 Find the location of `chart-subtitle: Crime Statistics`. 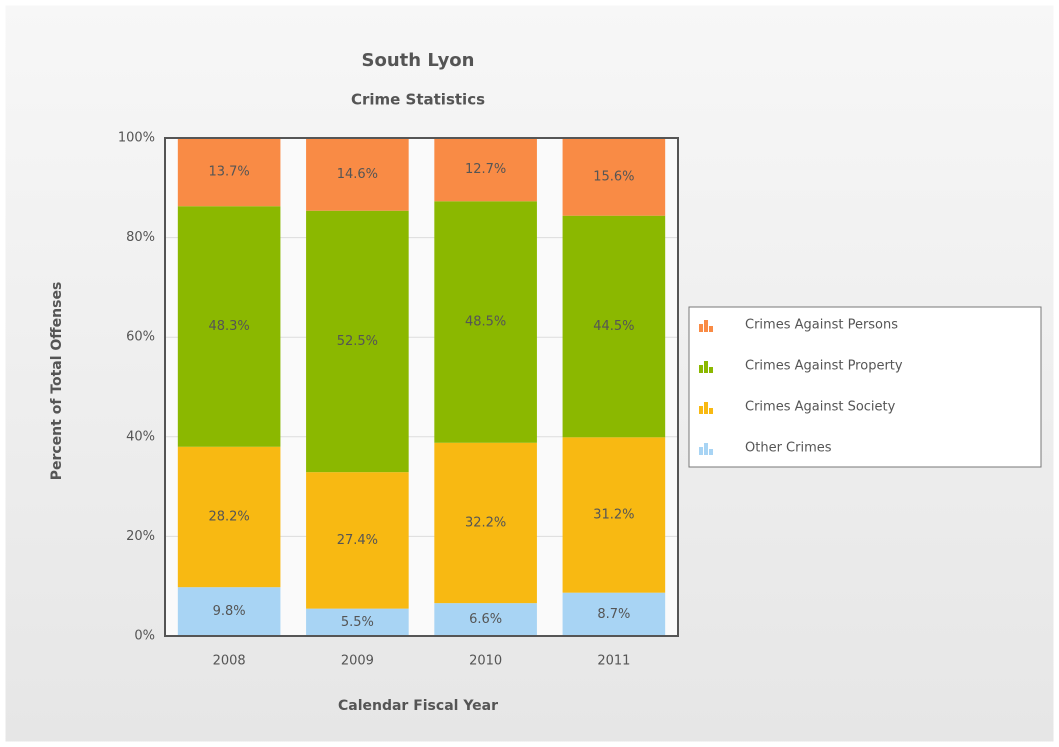

chart-subtitle: Crime Statistics is located at coordinates (418, 100).